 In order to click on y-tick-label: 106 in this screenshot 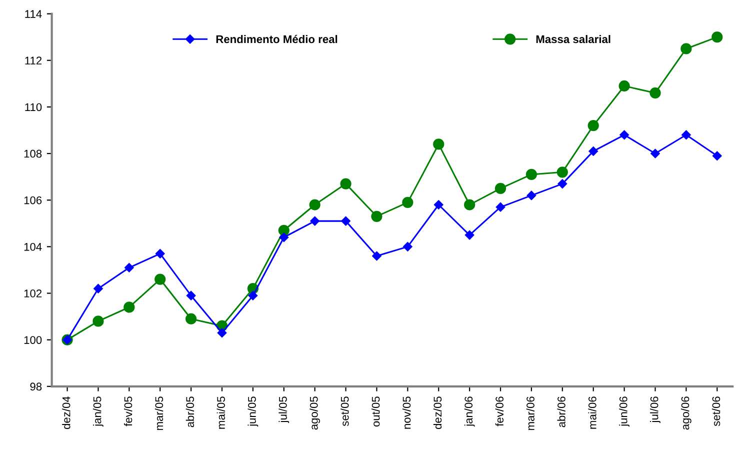, I will do `click(33, 200)`.